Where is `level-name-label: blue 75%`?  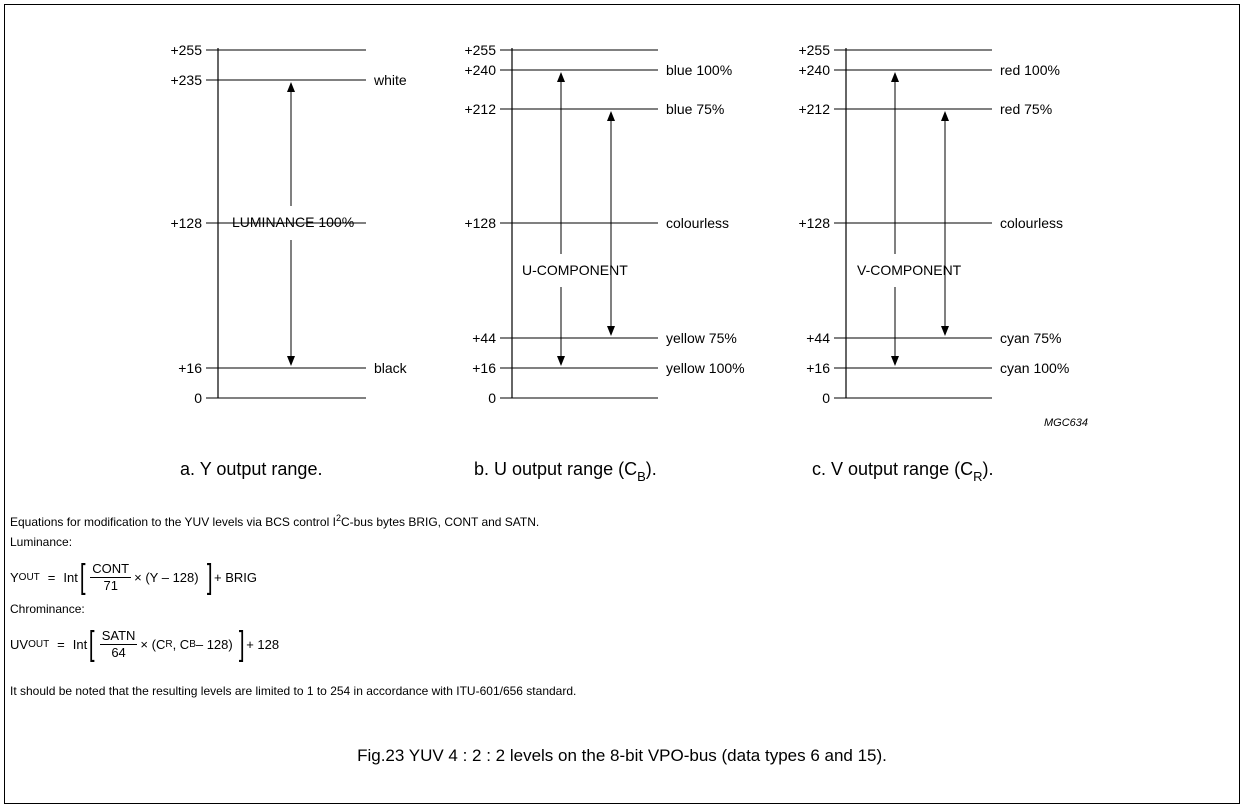
level-name-label: blue 75% is located at coordinates (695, 109).